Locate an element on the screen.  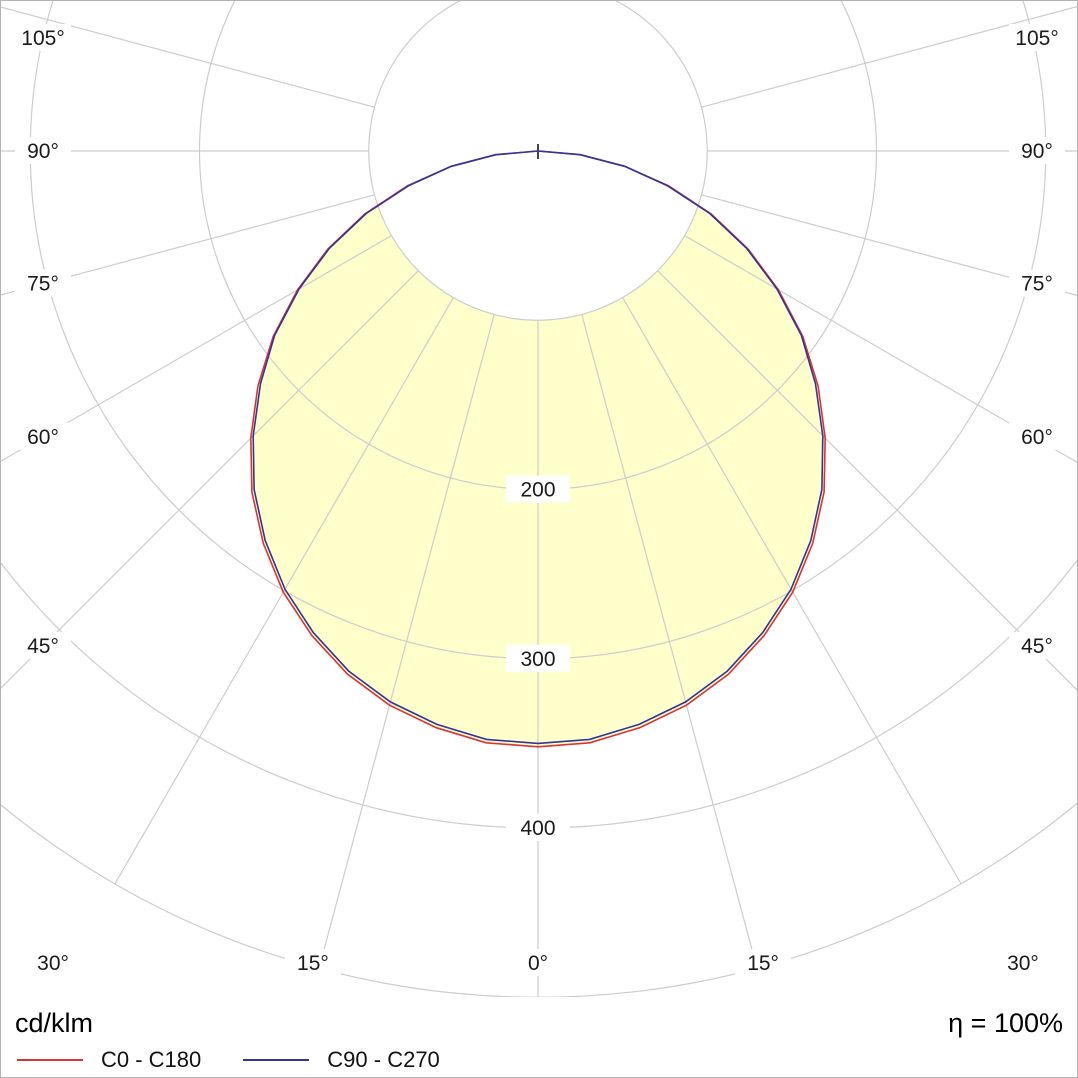
svg-text: 300 is located at coordinates (537, 659).